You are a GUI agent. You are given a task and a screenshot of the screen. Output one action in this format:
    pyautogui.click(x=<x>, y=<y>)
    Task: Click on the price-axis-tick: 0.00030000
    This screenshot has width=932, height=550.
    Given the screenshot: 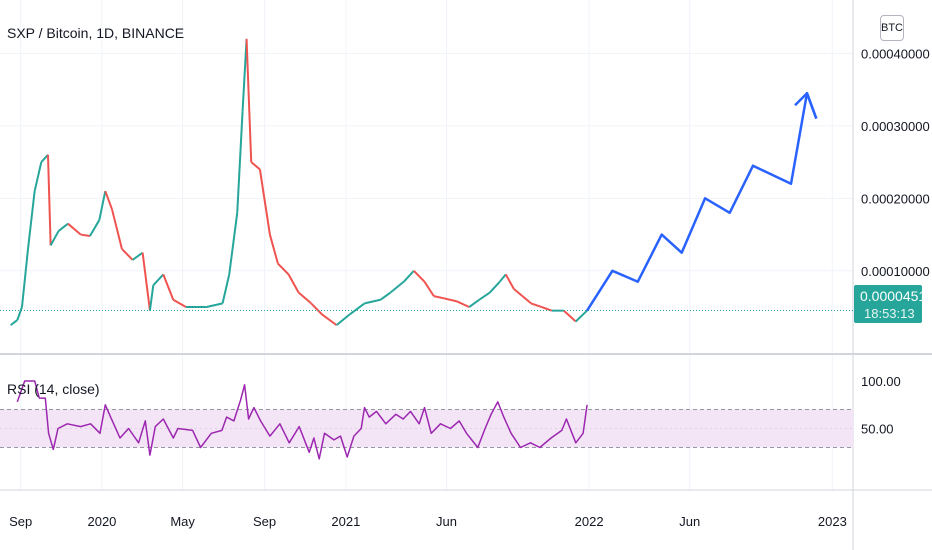 What is the action you would take?
    pyautogui.click(x=895, y=126)
    